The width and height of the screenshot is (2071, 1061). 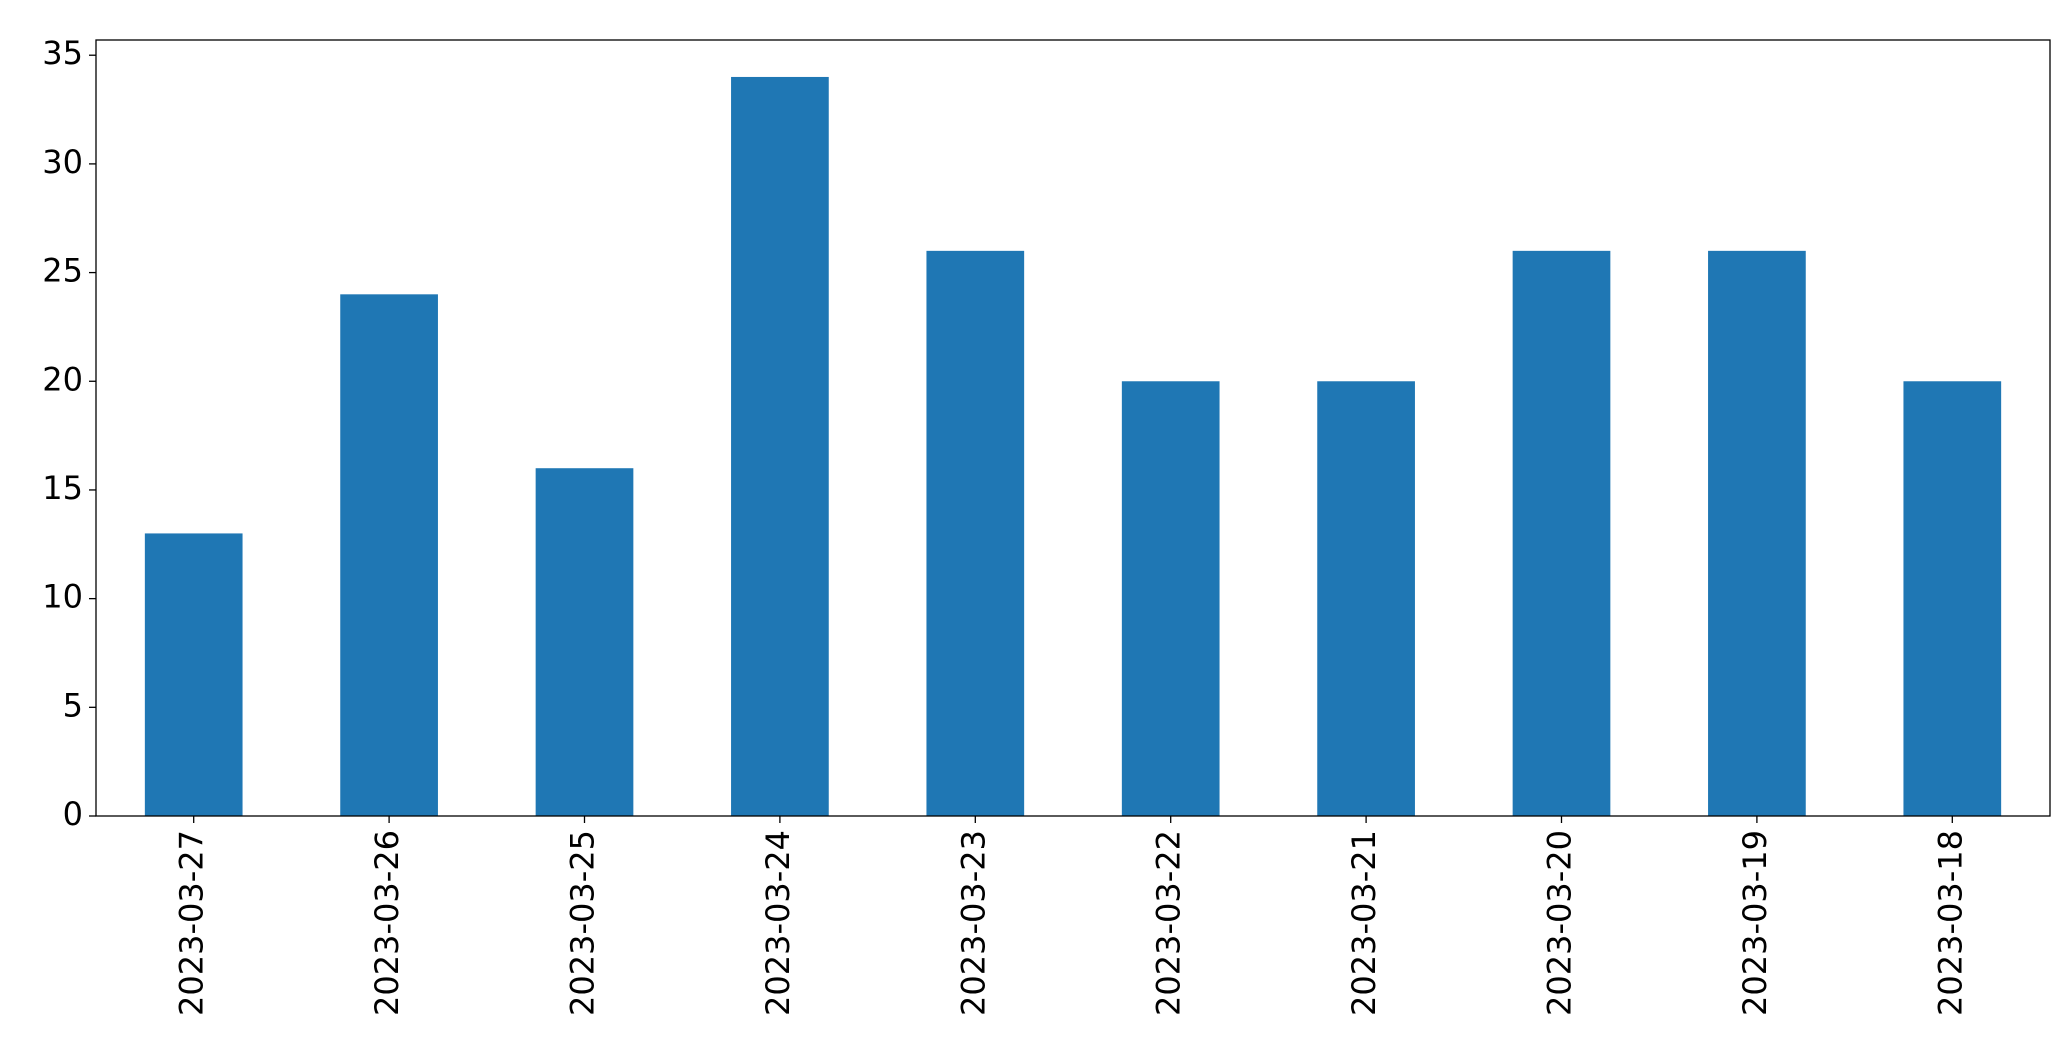 What do you see at coordinates (1364, 923) in the screenshot?
I see `x-tick-label: 2023-03-21` at bounding box center [1364, 923].